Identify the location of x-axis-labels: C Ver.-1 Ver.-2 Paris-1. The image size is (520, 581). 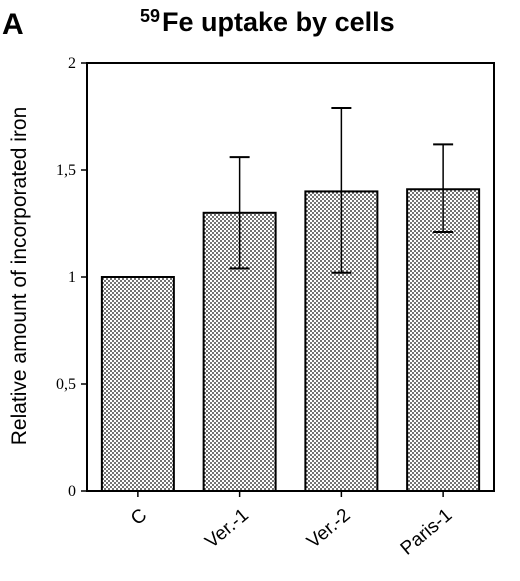
(291, 525).